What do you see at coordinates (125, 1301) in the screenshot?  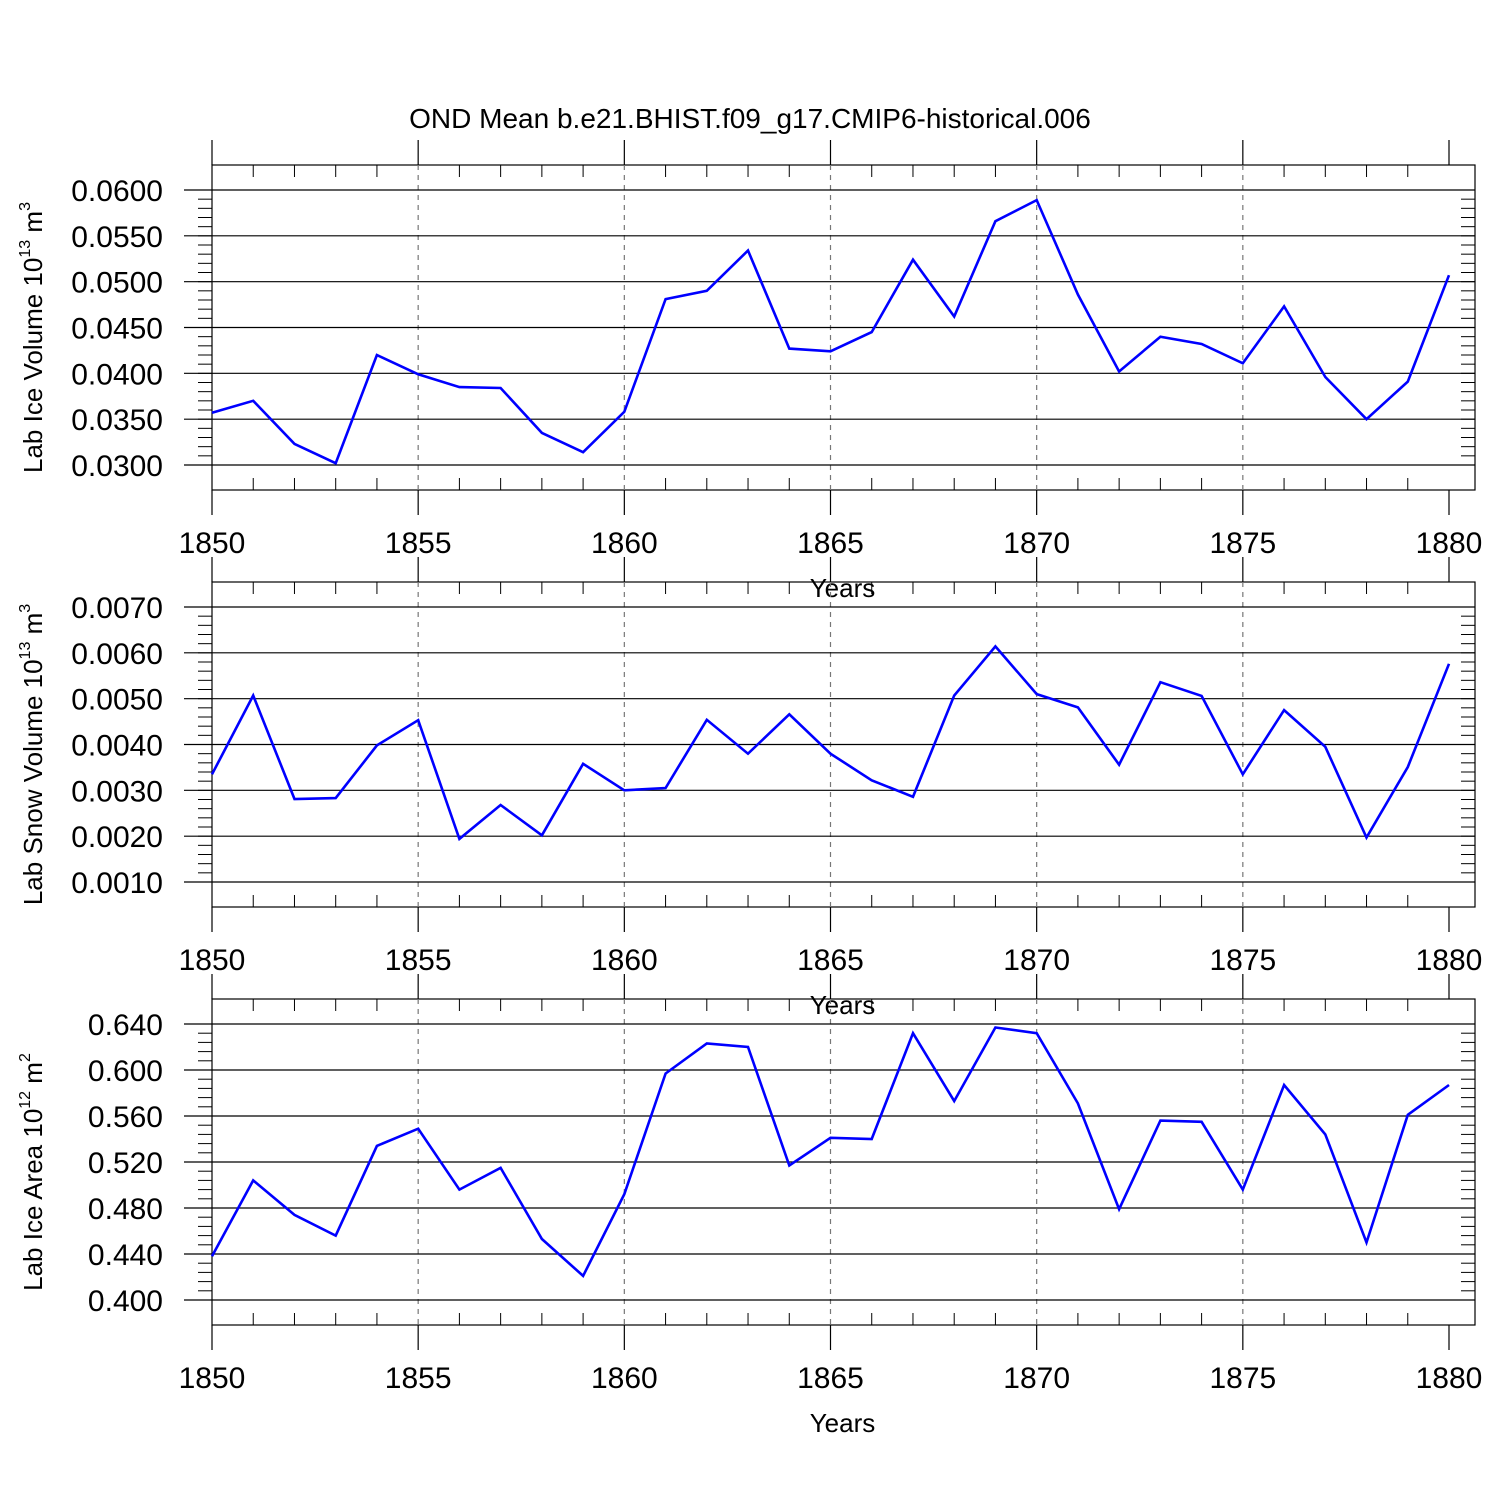 I see `y-tick-label: 0.400` at bounding box center [125, 1301].